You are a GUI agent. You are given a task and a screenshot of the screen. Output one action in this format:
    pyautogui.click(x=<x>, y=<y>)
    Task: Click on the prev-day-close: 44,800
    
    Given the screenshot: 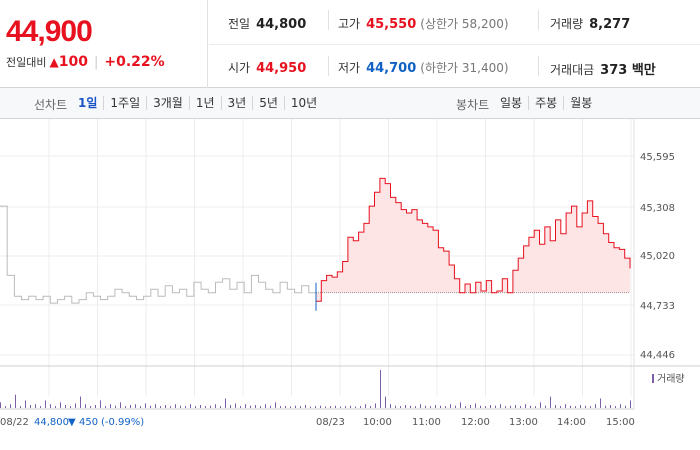 What is the action you would take?
    pyautogui.click(x=51, y=422)
    